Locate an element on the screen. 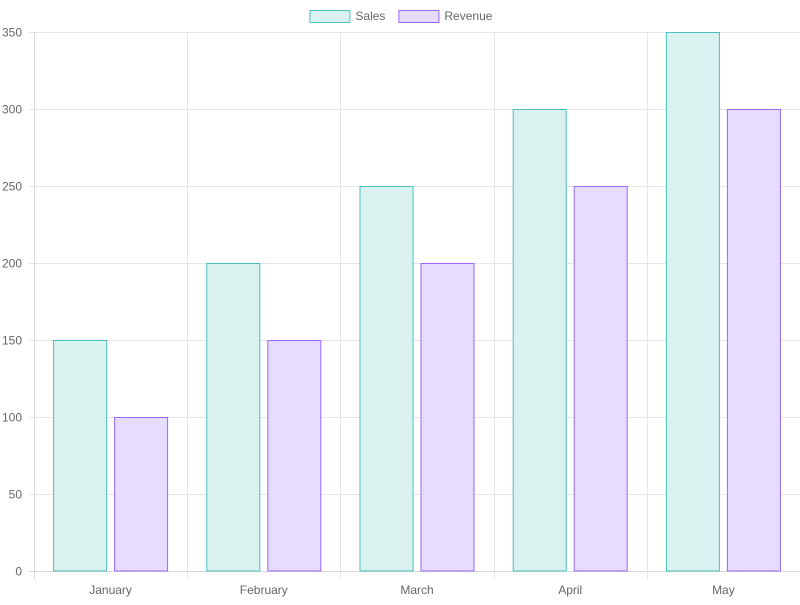 This screenshot has width=800, height=605. bar-sales-april is located at coordinates (539, 340).